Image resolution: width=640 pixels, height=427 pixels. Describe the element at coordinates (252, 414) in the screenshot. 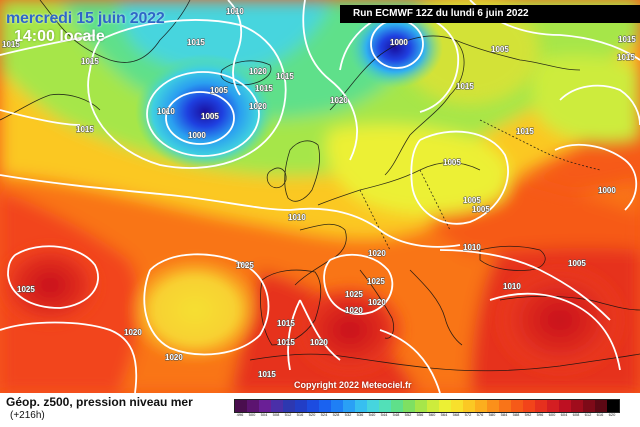

I see `color-scale-label: 500` at that location.